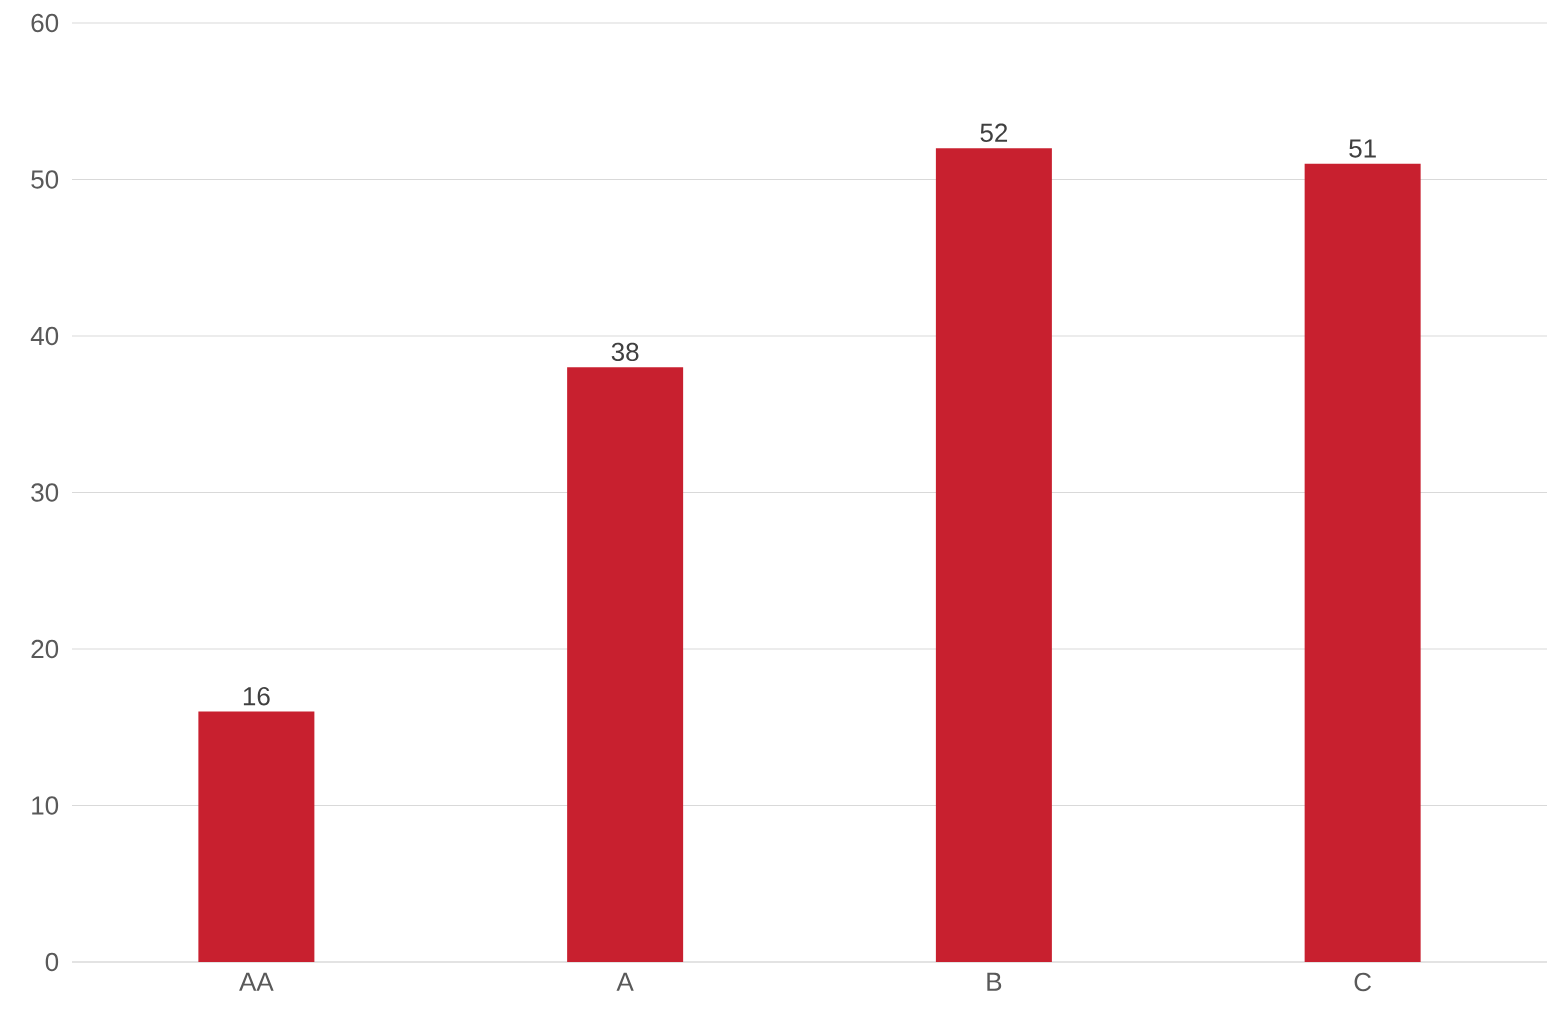  Describe the element at coordinates (994, 981) in the screenshot. I see `x-tick-label: B` at that location.